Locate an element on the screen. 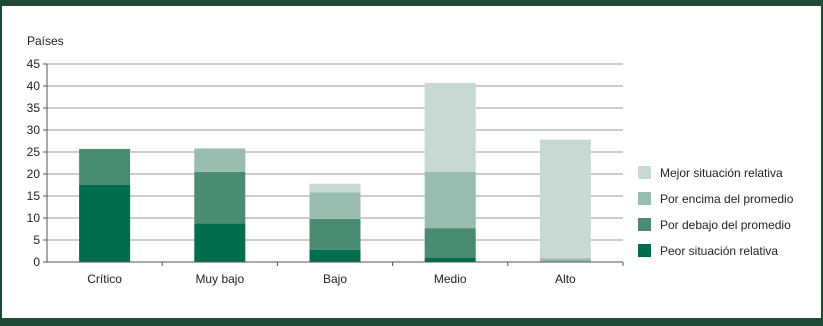  y-tick-label: 15 is located at coordinates (34, 196).